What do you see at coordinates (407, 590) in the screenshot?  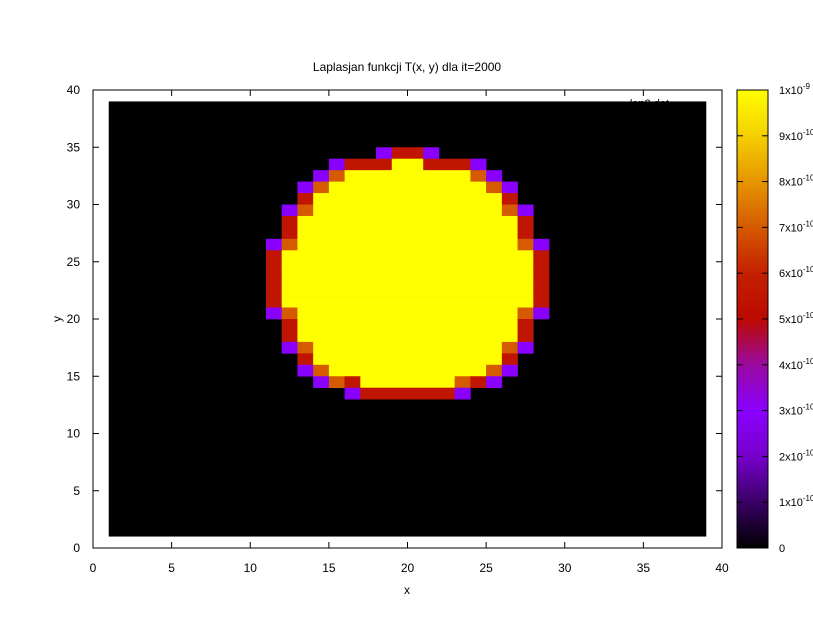 I see `x-axis-label: x` at bounding box center [407, 590].